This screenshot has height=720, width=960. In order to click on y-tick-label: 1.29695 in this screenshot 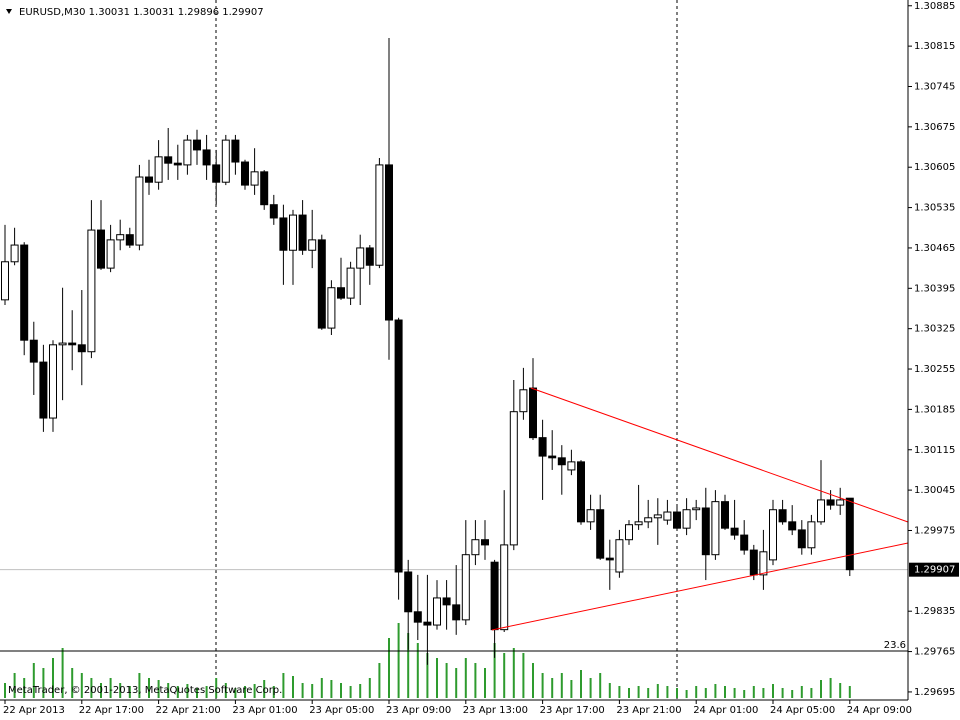, I will do `click(934, 692)`.